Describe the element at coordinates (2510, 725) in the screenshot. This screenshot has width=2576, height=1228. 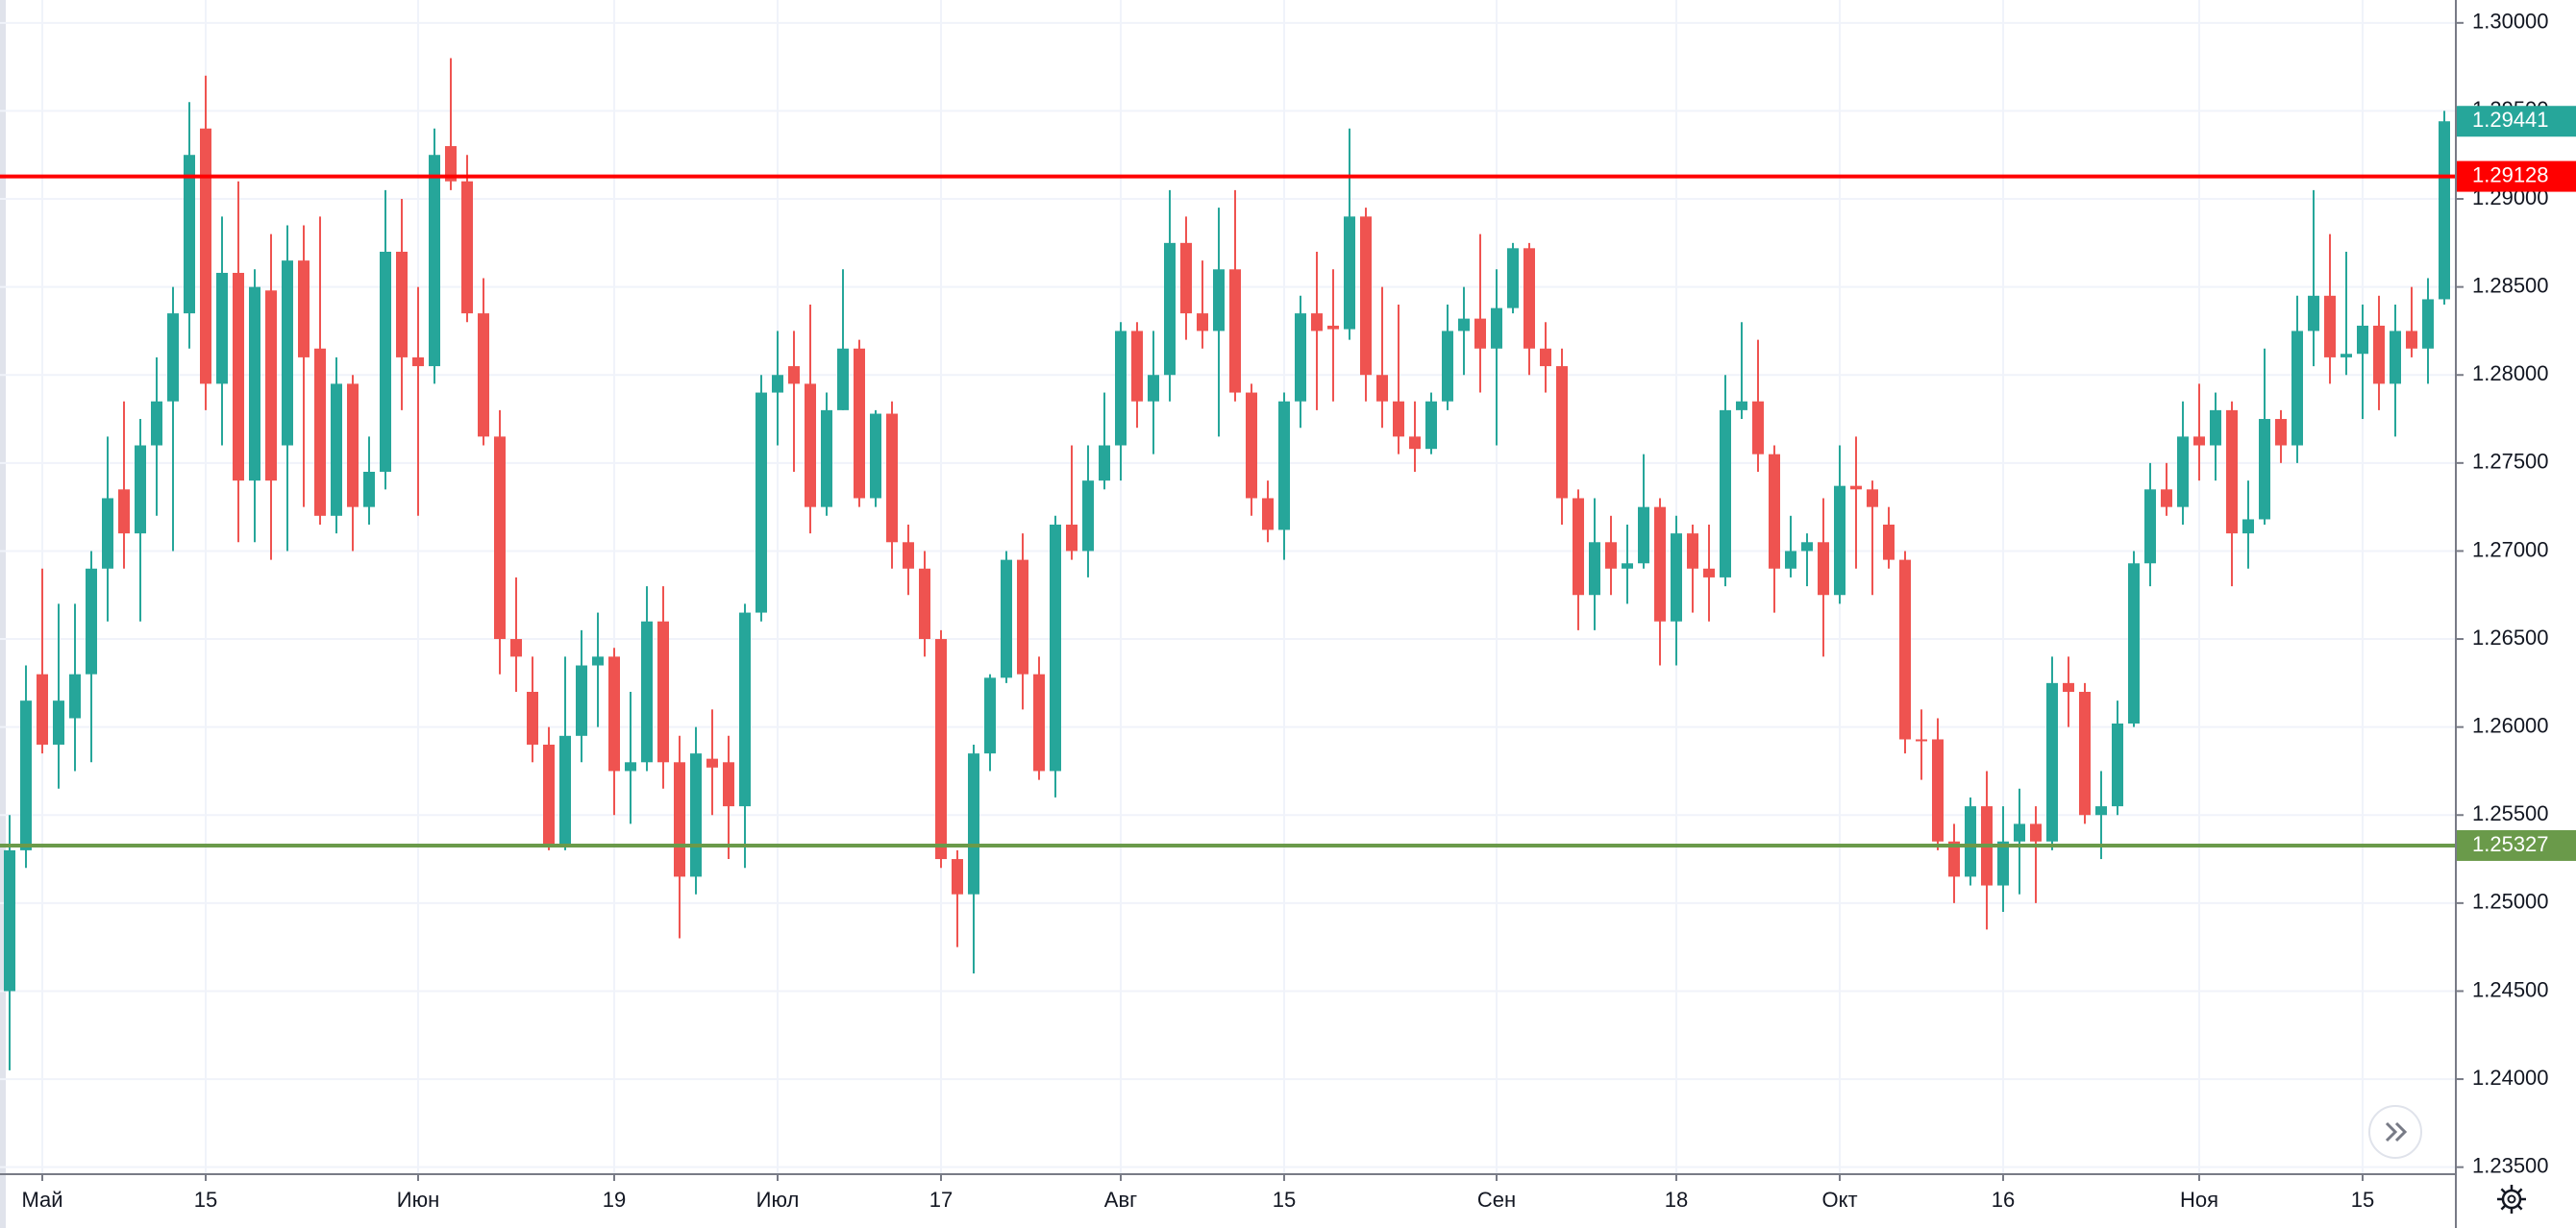
I see `y-tick-label: 1.26000` at that location.